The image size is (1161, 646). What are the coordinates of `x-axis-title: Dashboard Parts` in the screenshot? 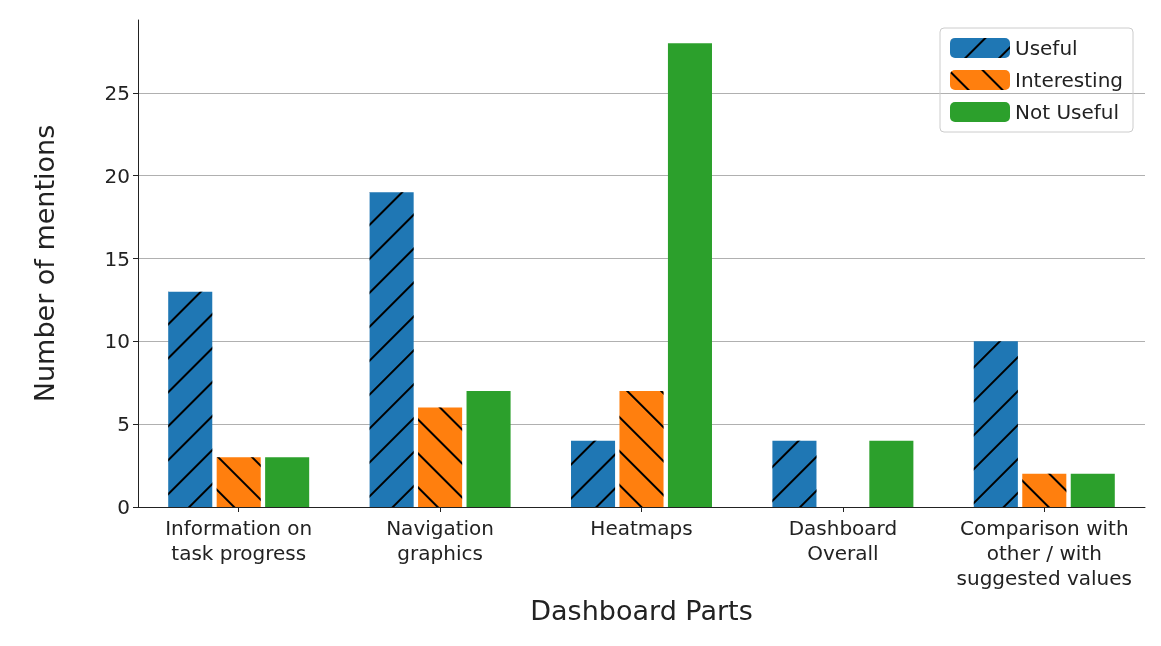 It's located at (641, 610).